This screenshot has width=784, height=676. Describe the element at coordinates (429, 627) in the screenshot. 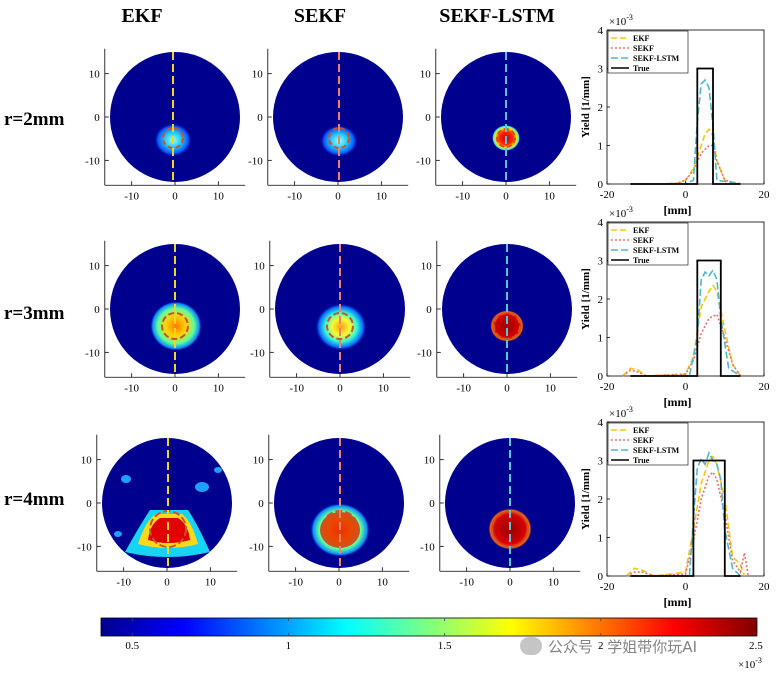

I see `colorbar-gradient` at that location.